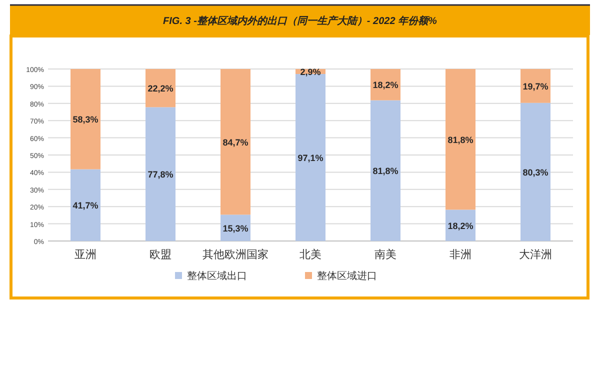 Image resolution: width=600 pixels, height=385 pixels. I want to click on data-label: 19,7%, so click(535, 86).